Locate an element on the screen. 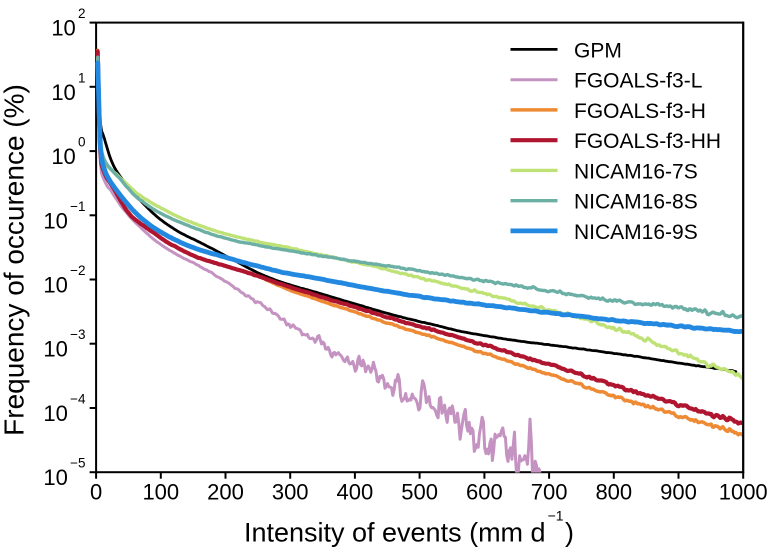 The height and width of the screenshot is (560, 778). svg-text: 800 is located at coordinates (613, 491).